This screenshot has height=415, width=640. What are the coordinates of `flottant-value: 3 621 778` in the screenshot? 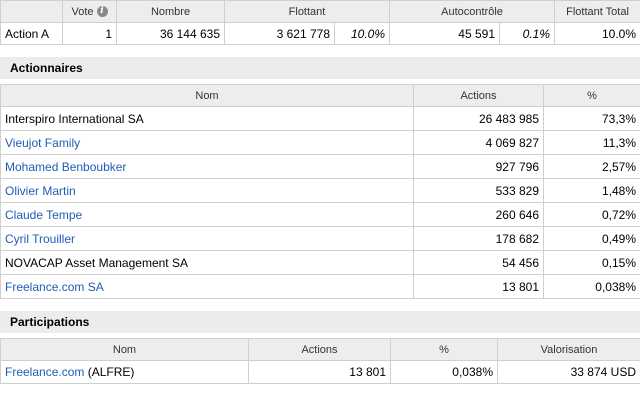 It's located at (279, 33).